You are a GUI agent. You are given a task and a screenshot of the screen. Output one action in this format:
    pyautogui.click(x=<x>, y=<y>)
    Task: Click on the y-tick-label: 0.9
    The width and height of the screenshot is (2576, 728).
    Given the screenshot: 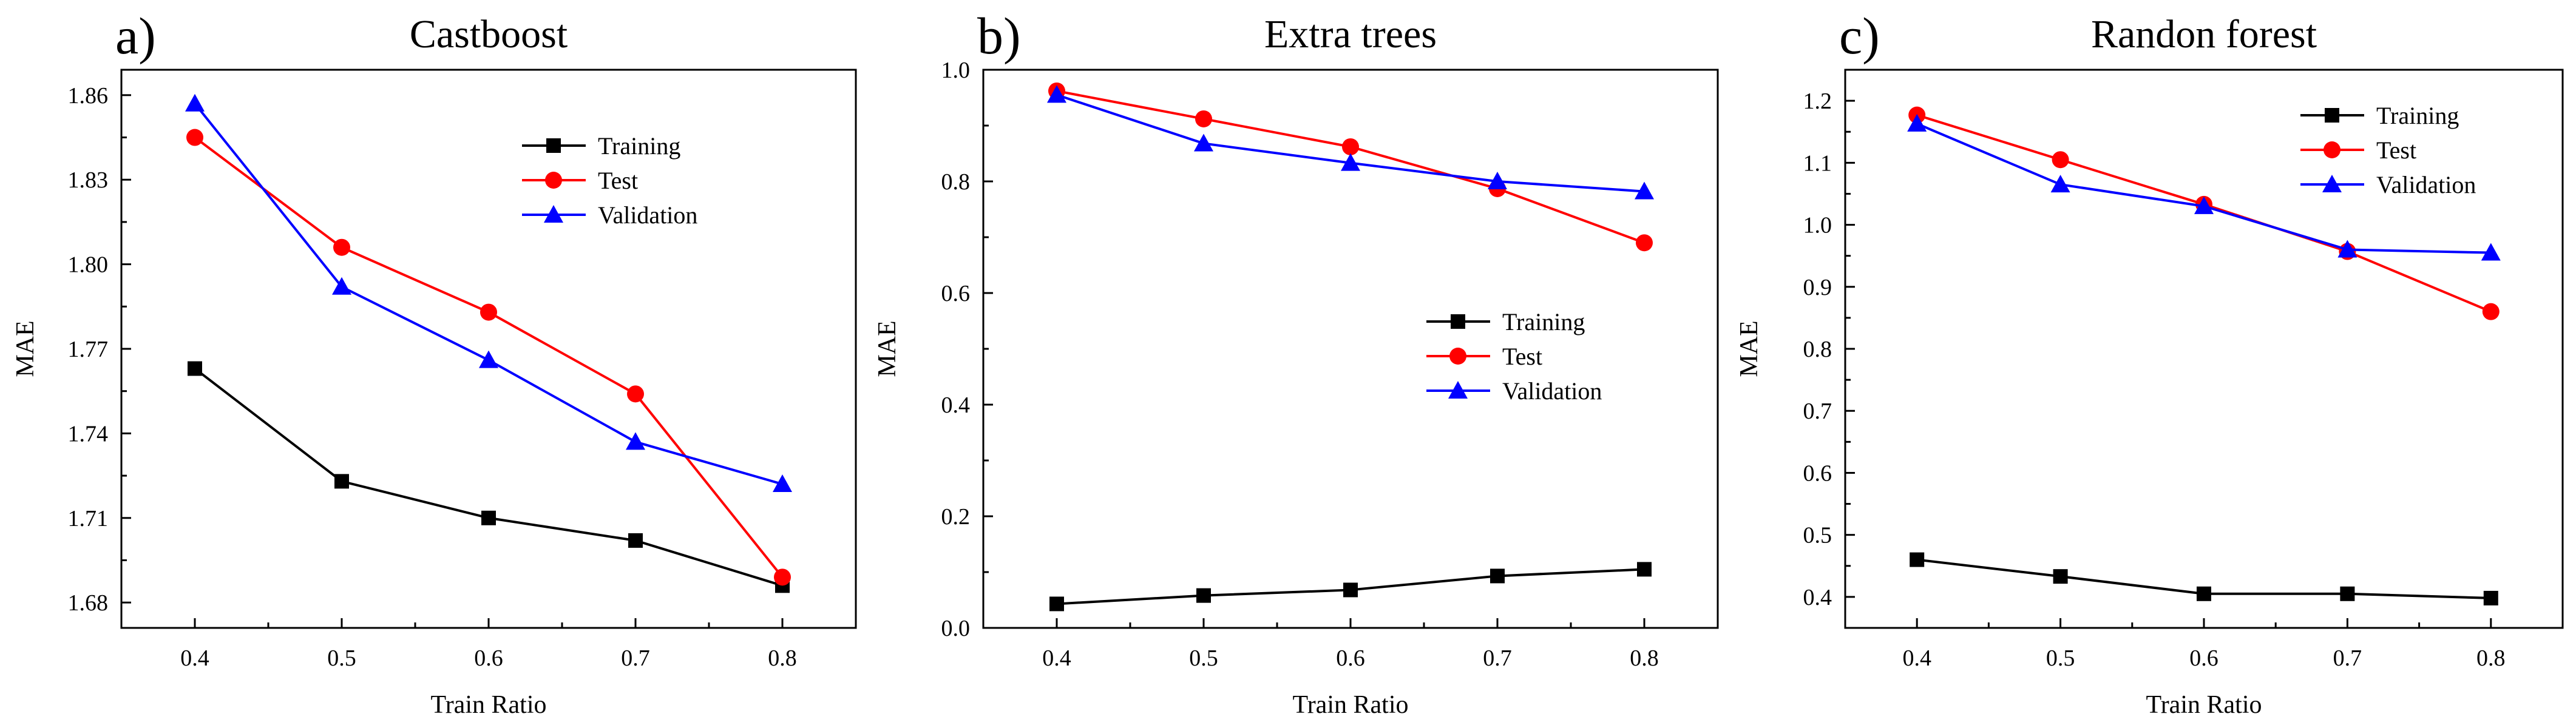 What is the action you would take?
    pyautogui.click(x=1817, y=287)
    